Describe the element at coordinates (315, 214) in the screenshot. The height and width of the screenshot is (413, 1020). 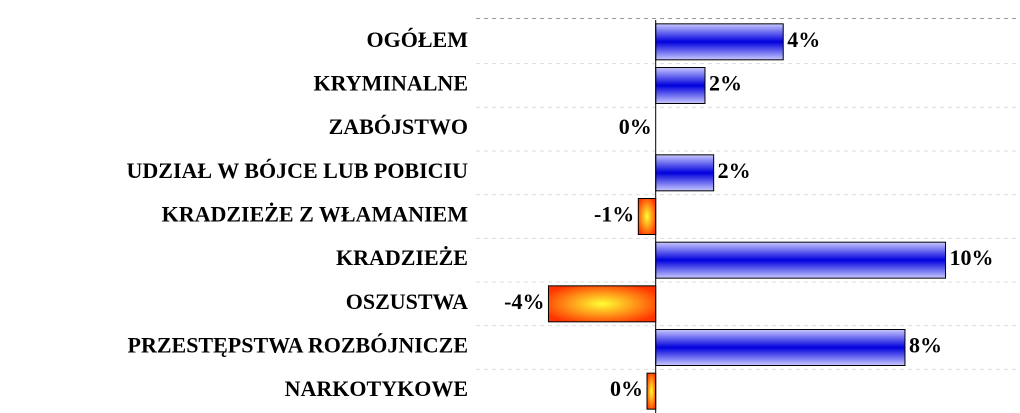
I see `category-label: KRADZIEŻE Z WŁAMANIEM` at that location.